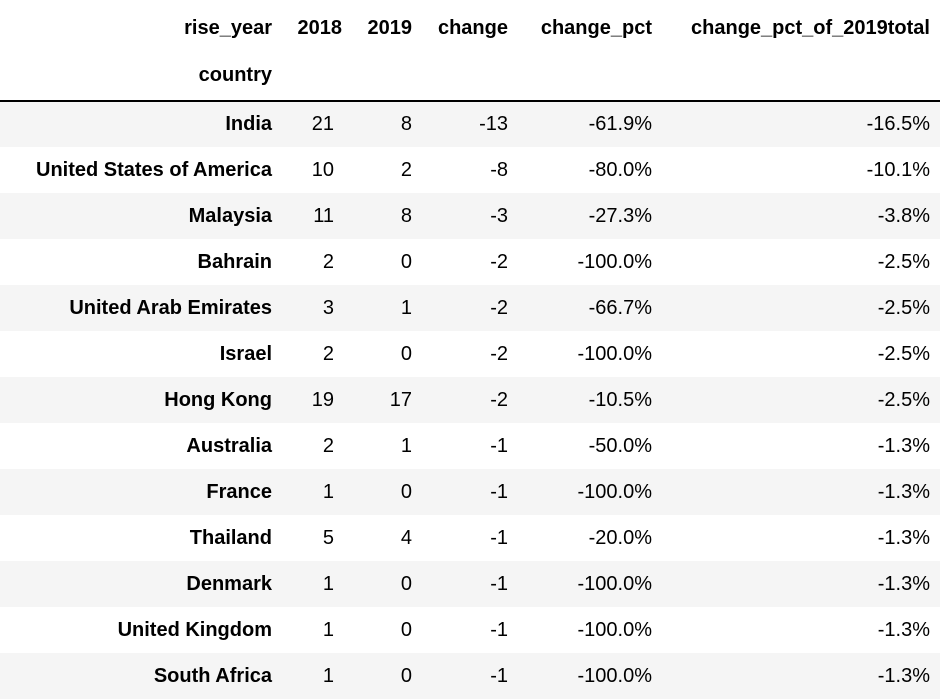 Image resolution: width=940 pixels, height=700 pixels. I want to click on columns-name-label: rise_year, so click(141, 27).